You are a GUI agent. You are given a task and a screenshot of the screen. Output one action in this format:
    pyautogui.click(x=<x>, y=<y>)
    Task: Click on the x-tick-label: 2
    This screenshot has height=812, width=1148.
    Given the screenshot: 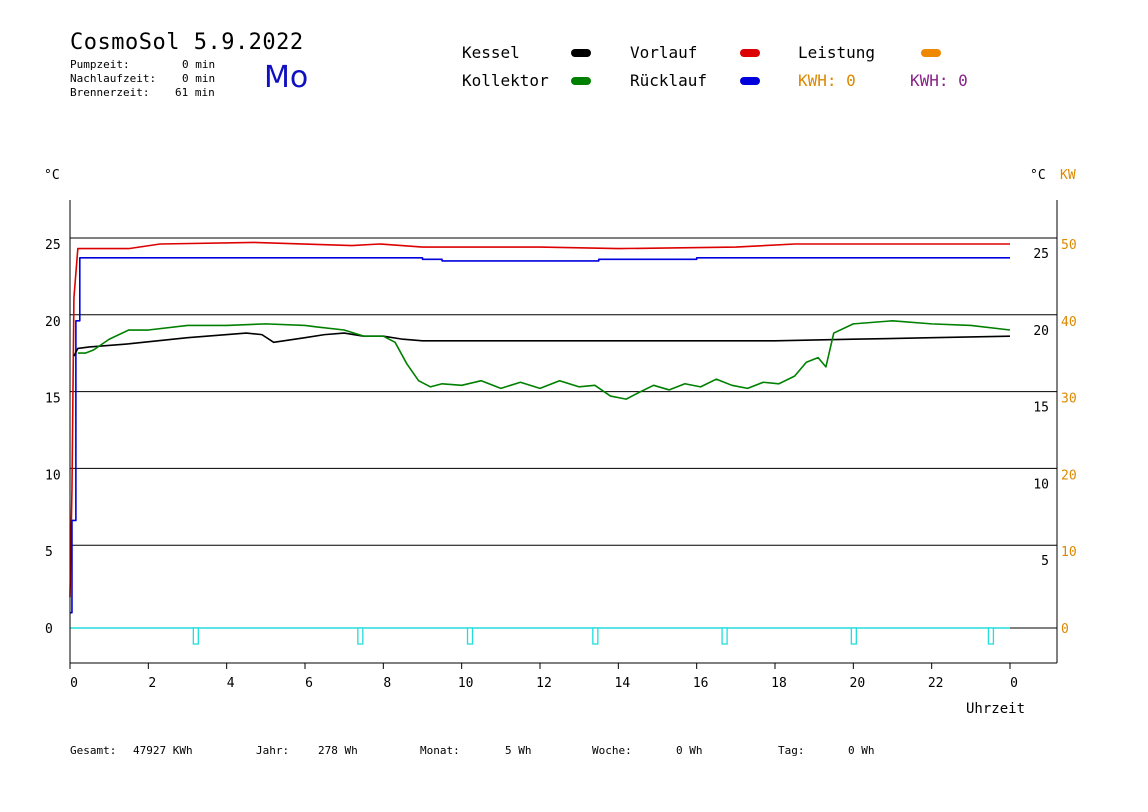 What is the action you would take?
    pyautogui.click(x=152, y=683)
    